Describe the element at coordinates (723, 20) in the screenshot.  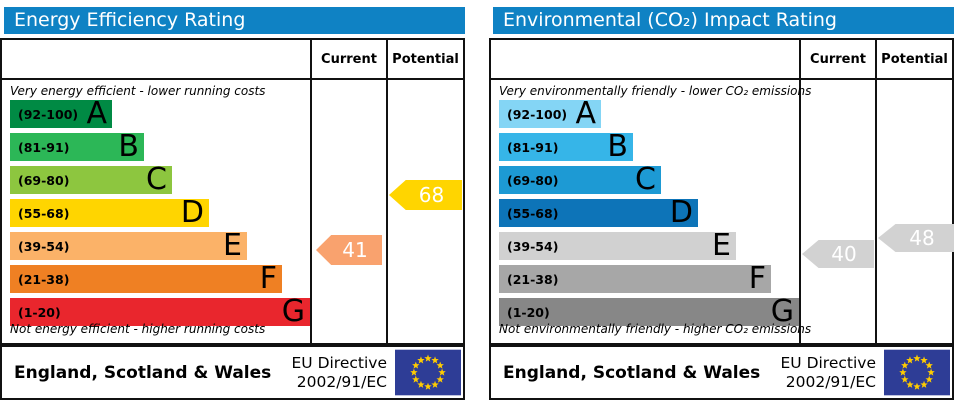
I see `panel-title: Environmental (CO₂) Impact Rating` at that location.